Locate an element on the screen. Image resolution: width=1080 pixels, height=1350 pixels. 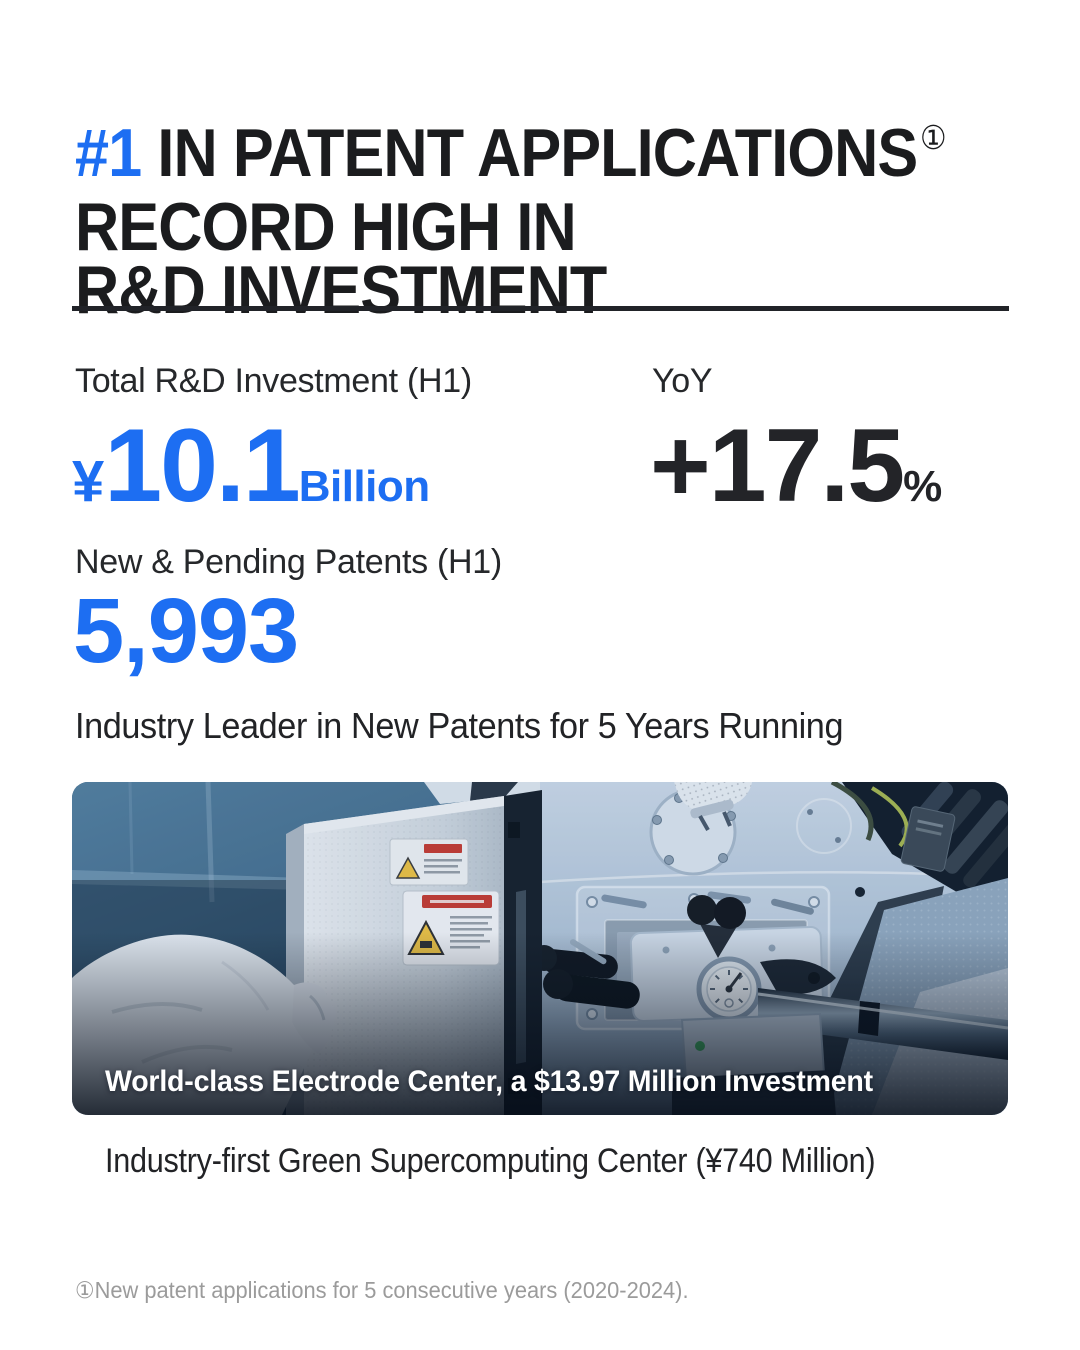
rd-investment-number: 10.1 is located at coordinates (202, 466).